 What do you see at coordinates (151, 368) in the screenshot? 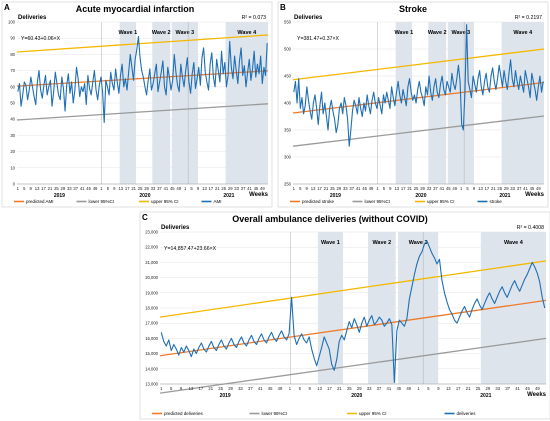
I see `y-tick-label: 14,000` at bounding box center [151, 368].